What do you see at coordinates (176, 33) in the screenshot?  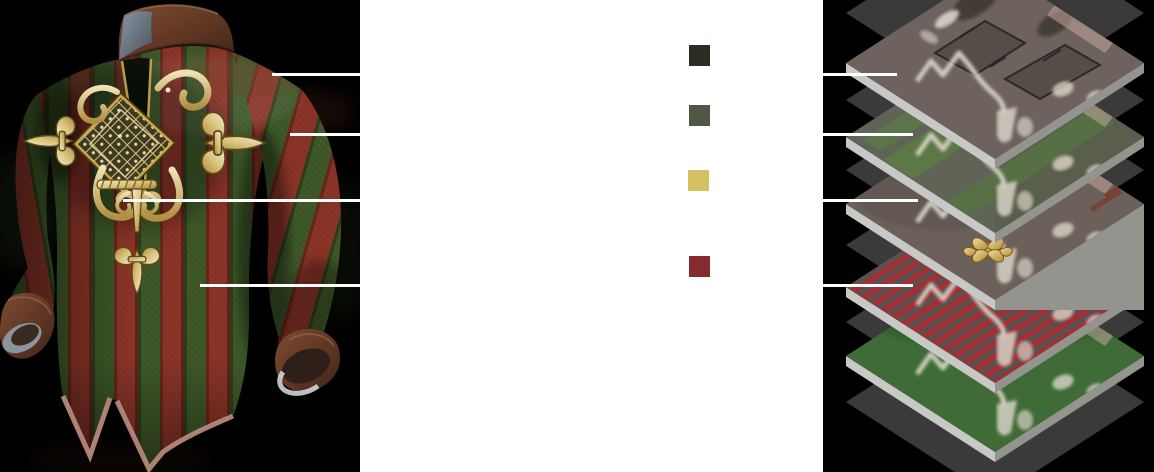 I see `collar` at bounding box center [176, 33].